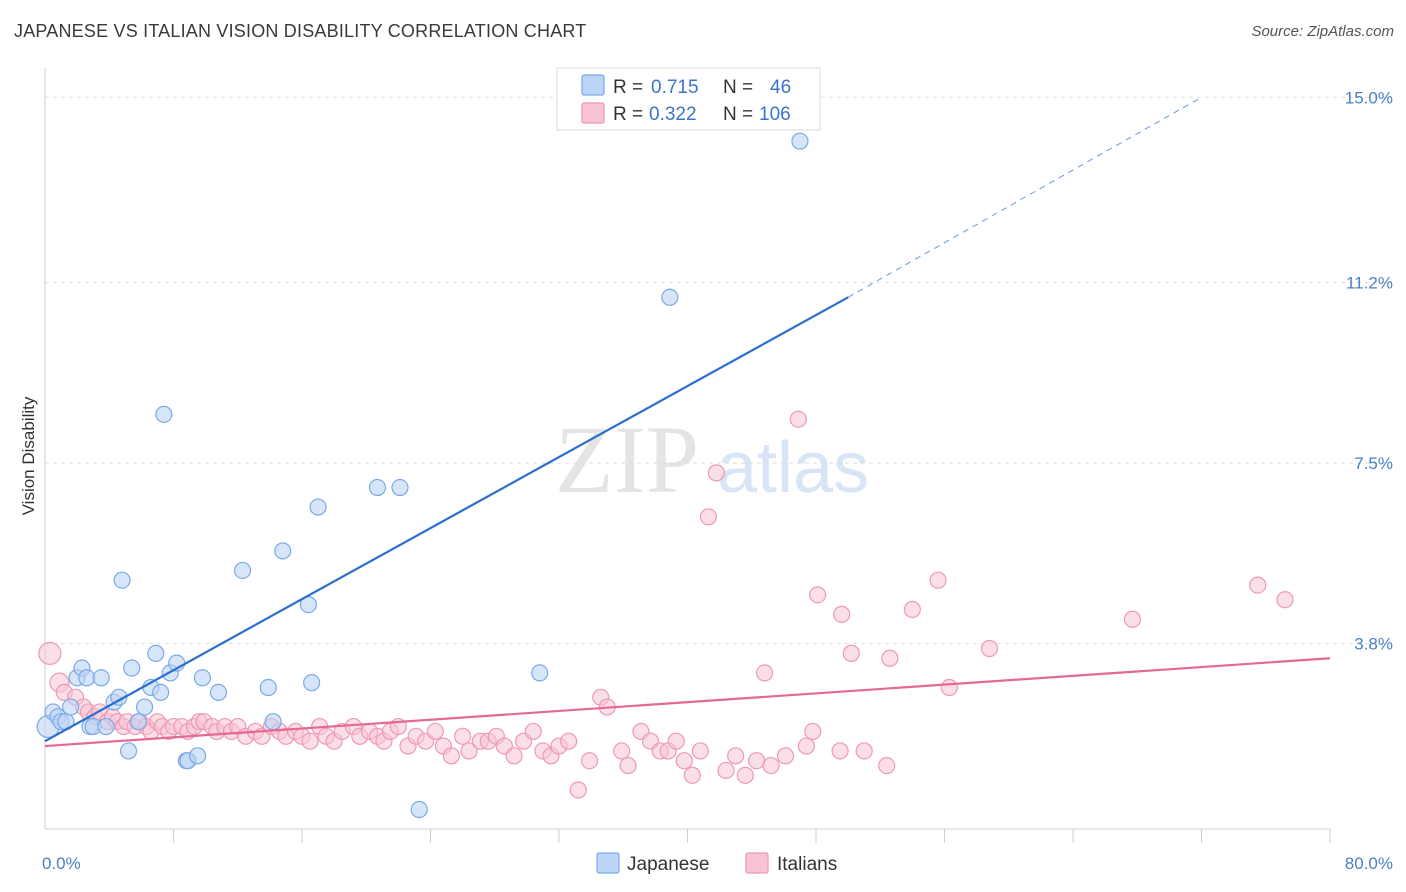 This screenshot has width=1406, height=892. What do you see at coordinates (628, 87) in the screenshot?
I see `legend-japanese-r-label: R =` at bounding box center [628, 87].